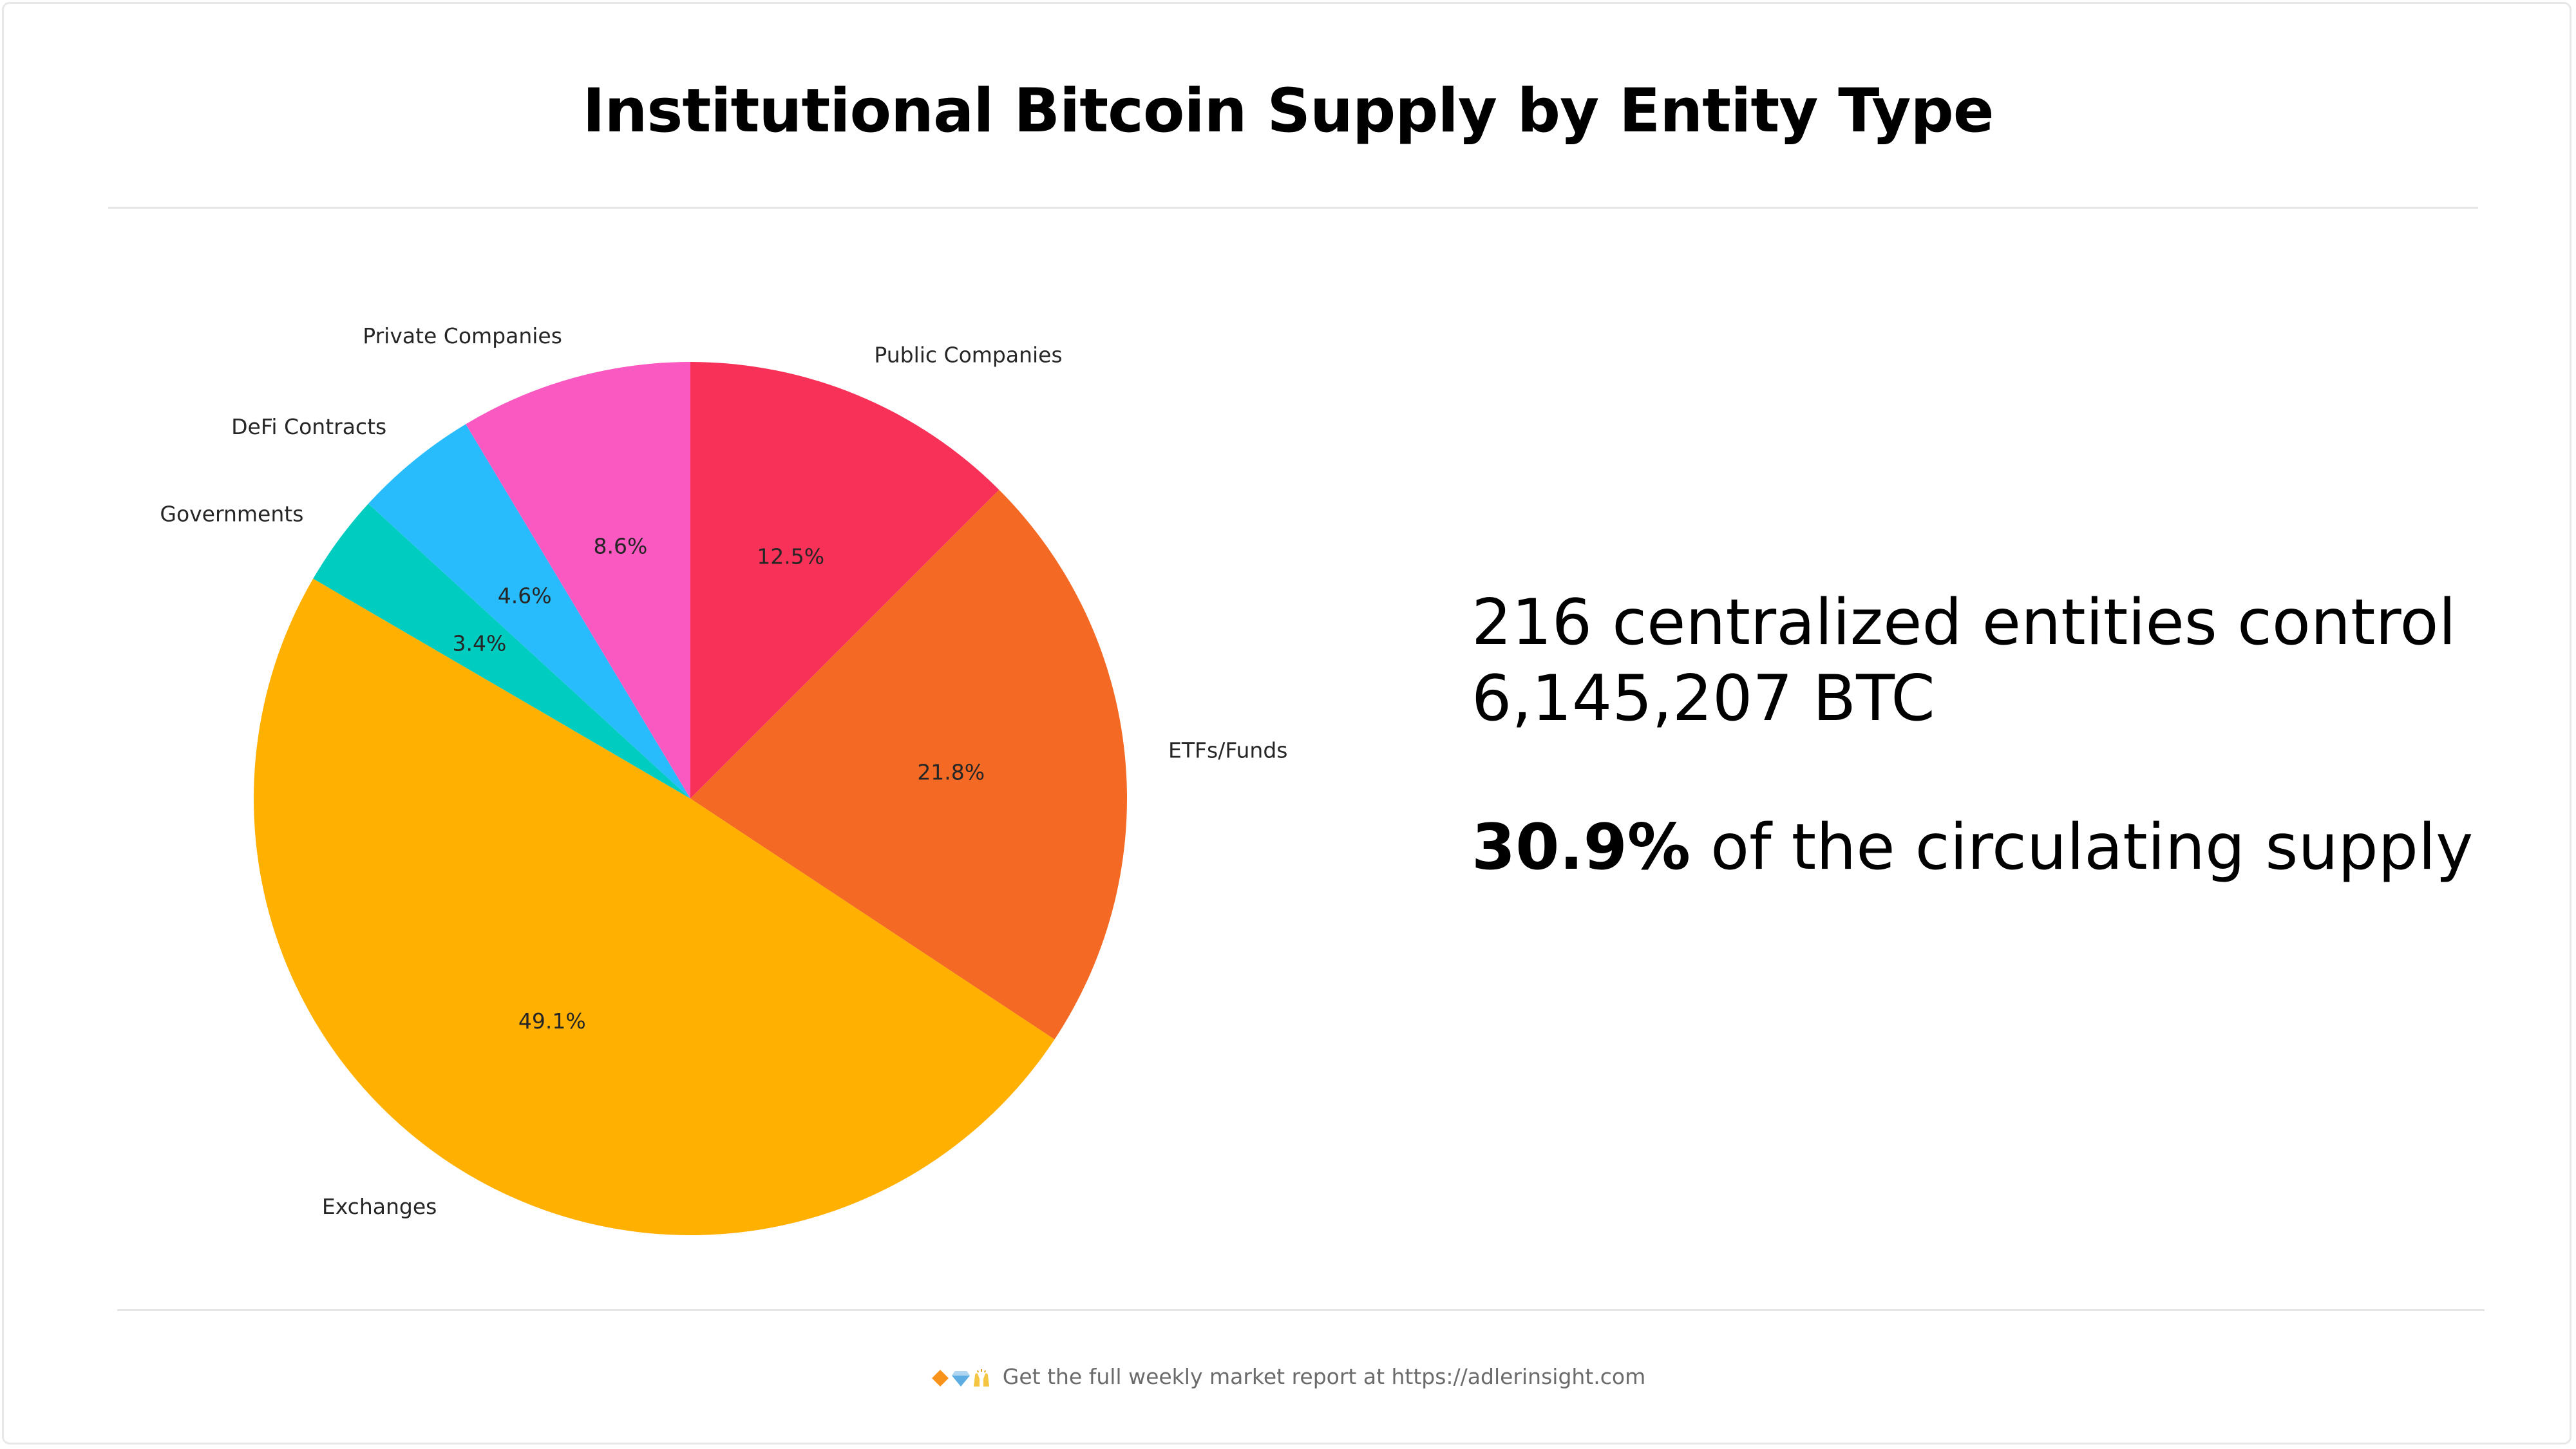  Describe the element at coordinates (463, 335) in the screenshot. I see `pie-category-label-private-companies: Private Companies` at that location.